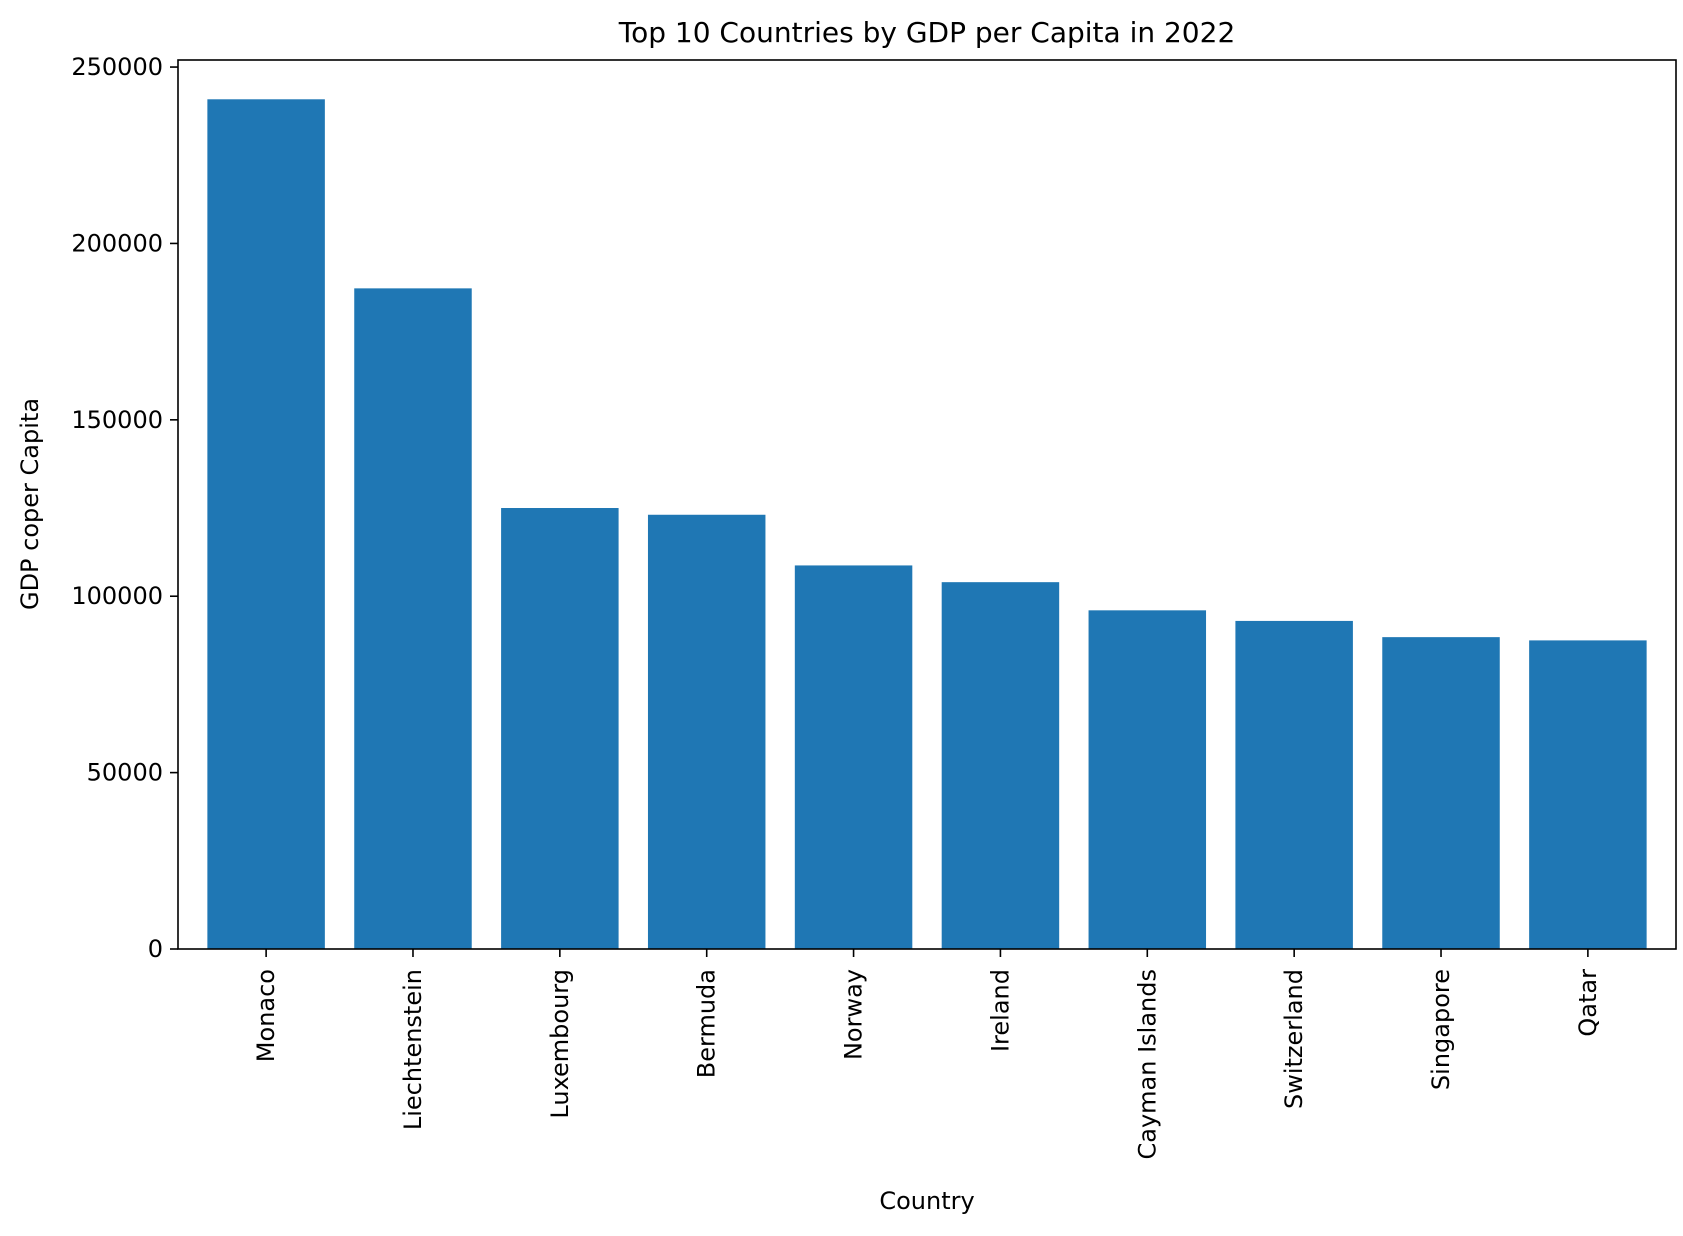 The width and height of the screenshot is (1683, 1236). What do you see at coordinates (266, 1015) in the screenshot?
I see `x-tick-label: Monaco` at bounding box center [266, 1015].